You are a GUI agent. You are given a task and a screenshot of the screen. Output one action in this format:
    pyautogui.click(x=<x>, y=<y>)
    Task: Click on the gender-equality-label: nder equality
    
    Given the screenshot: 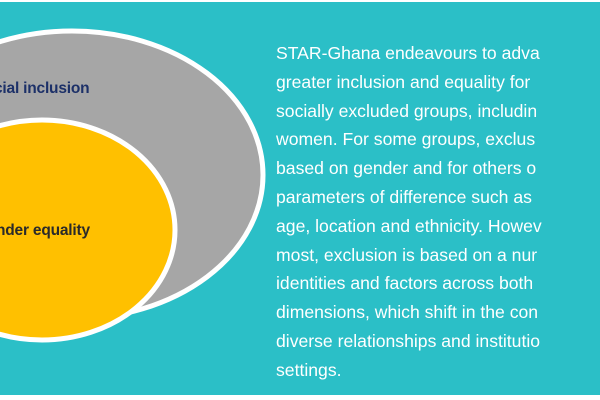 What is the action you would take?
    pyautogui.click(x=45, y=230)
    